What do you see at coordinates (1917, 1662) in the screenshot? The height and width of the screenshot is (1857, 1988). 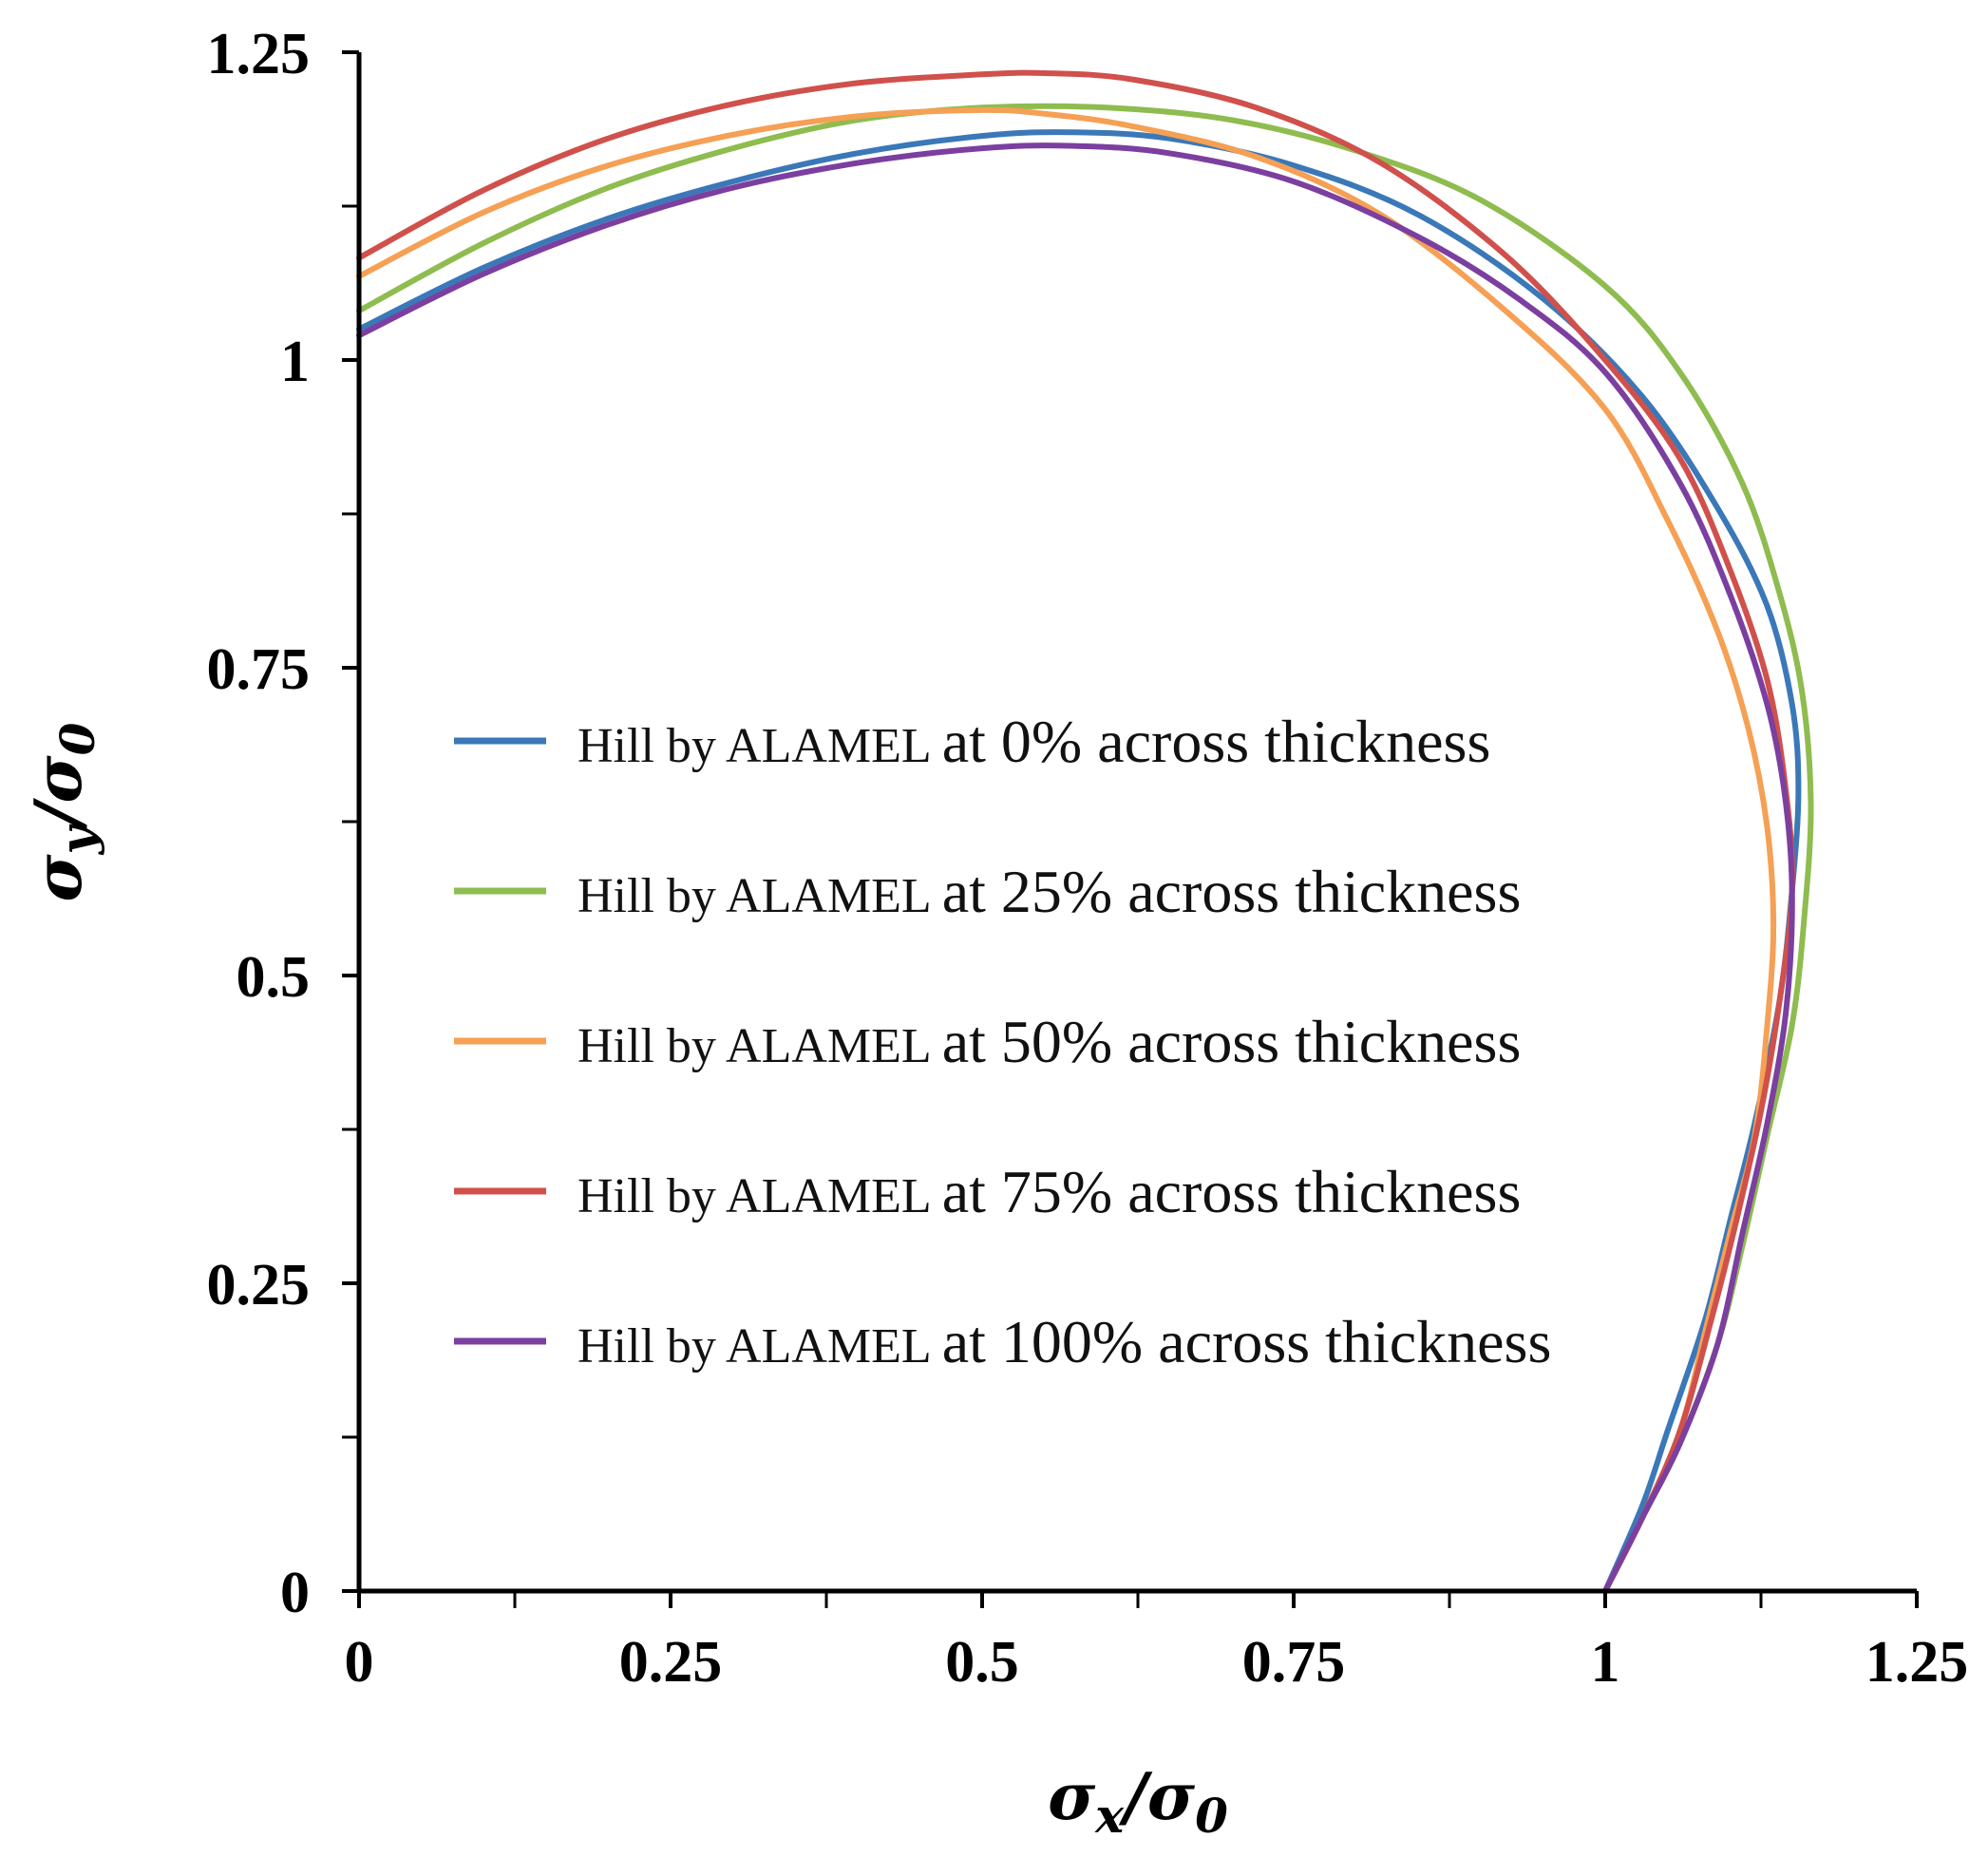 I see `x-tick-label: 1.25` at bounding box center [1917, 1662].